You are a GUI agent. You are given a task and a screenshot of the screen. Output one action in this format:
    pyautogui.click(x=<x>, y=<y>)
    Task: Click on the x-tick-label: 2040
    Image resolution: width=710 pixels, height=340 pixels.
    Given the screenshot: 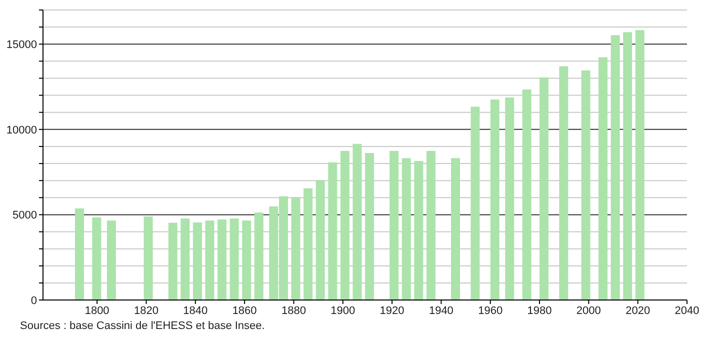 What is the action you would take?
    pyautogui.click(x=687, y=310)
    